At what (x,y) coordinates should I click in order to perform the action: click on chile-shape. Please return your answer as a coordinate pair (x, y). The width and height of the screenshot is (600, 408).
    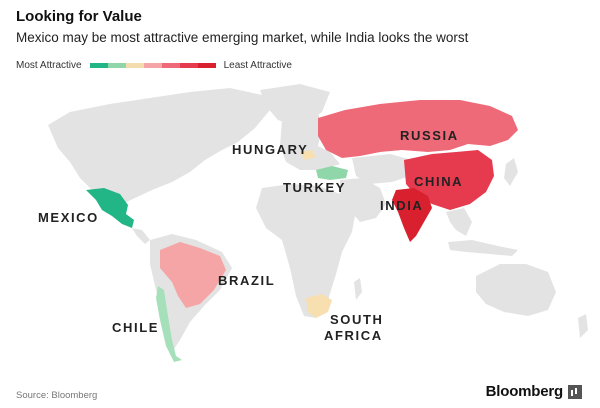
    Looking at the image, I should click on (169, 324).